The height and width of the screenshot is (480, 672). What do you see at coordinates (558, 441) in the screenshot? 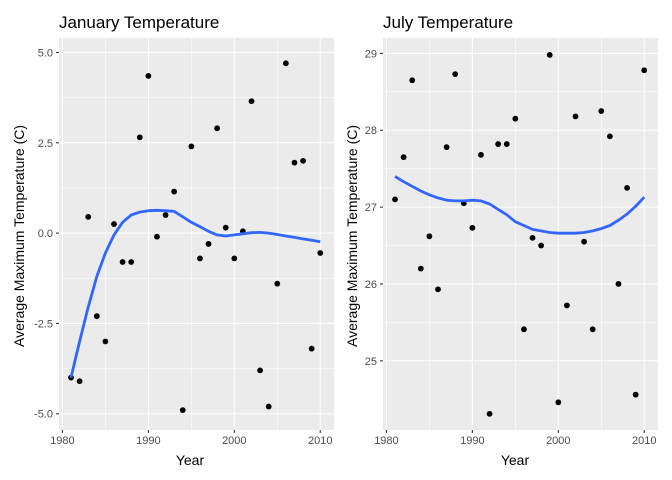
I see `july-x-tick-label: 2000` at bounding box center [558, 441].